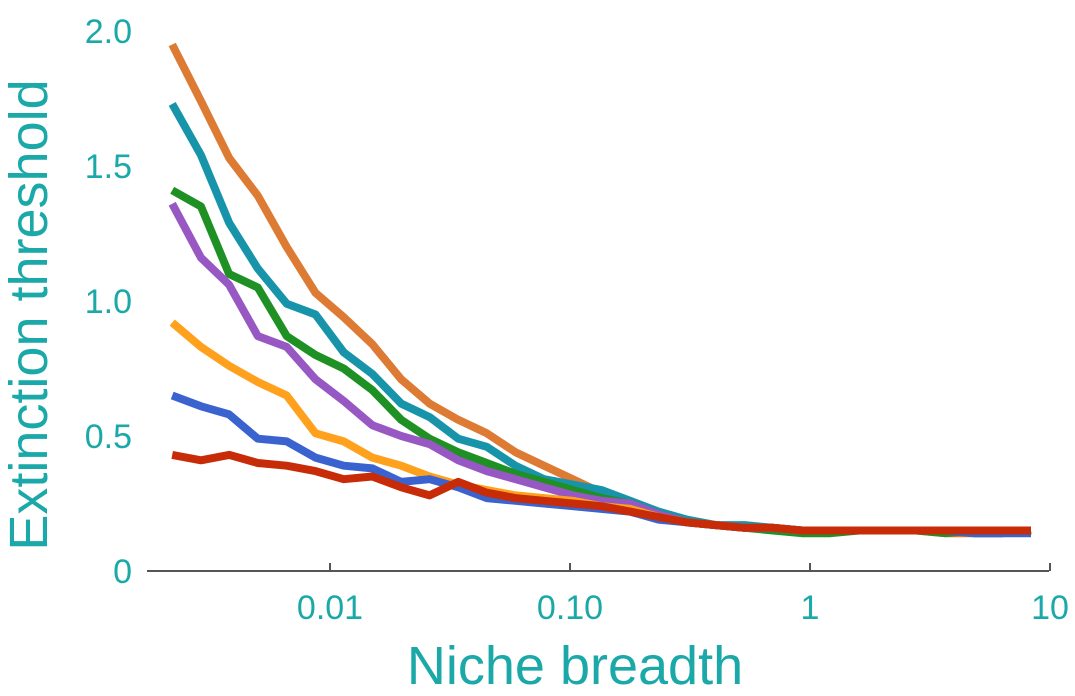  What do you see at coordinates (330, 608) in the screenshot?
I see `x-tick-label: 0.01` at bounding box center [330, 608].